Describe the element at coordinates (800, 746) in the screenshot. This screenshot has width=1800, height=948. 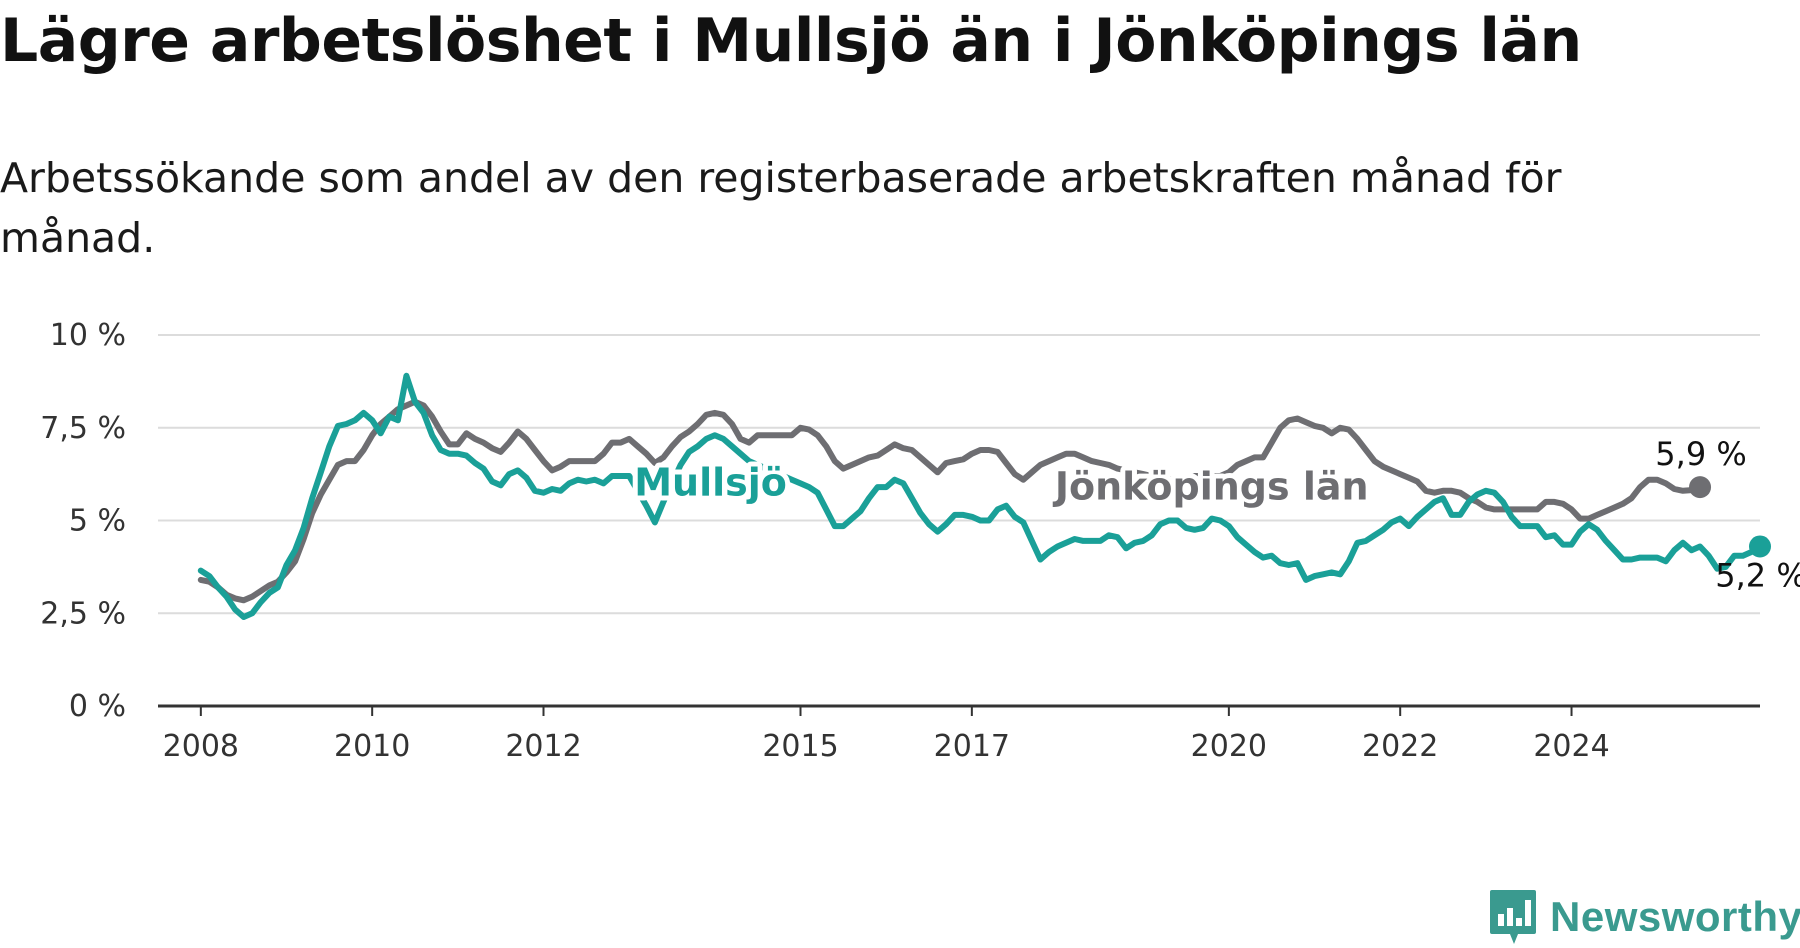
I see `x-tick-label: 2015` at that location.